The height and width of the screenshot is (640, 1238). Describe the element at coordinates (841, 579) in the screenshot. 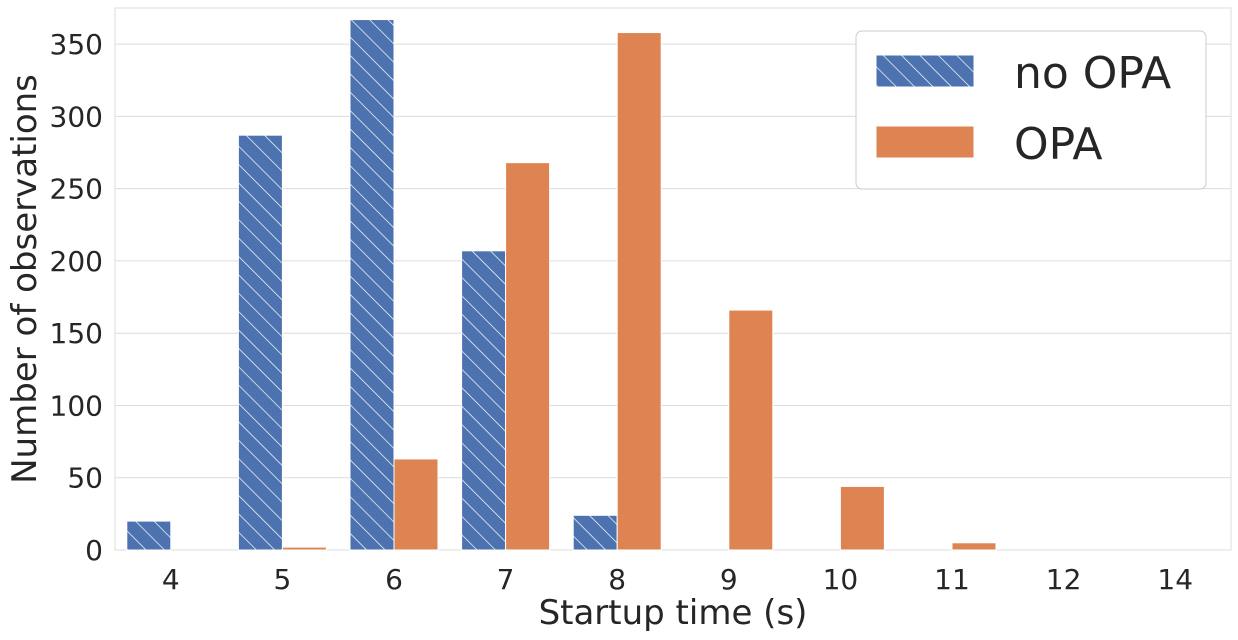

I see `x-tick-label: 10` at that location.